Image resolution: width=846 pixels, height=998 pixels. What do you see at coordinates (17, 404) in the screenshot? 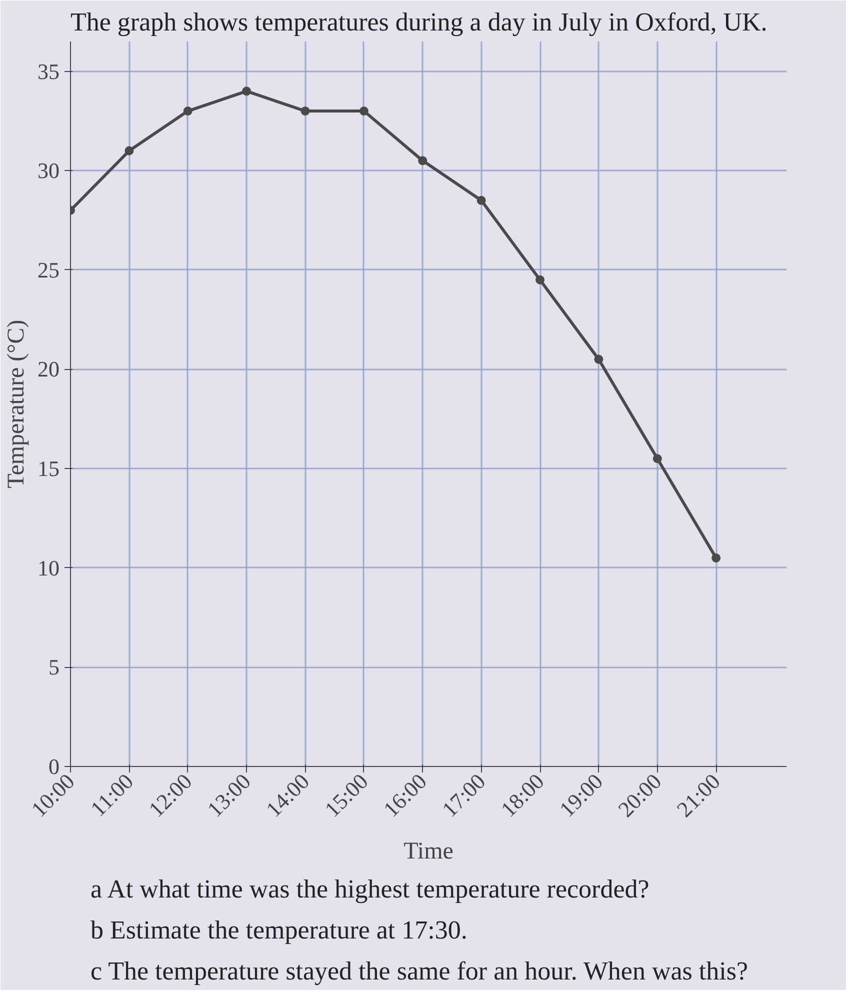
I see `y-axis-title: Temperature (°C)` at bounding box center [17, 404].